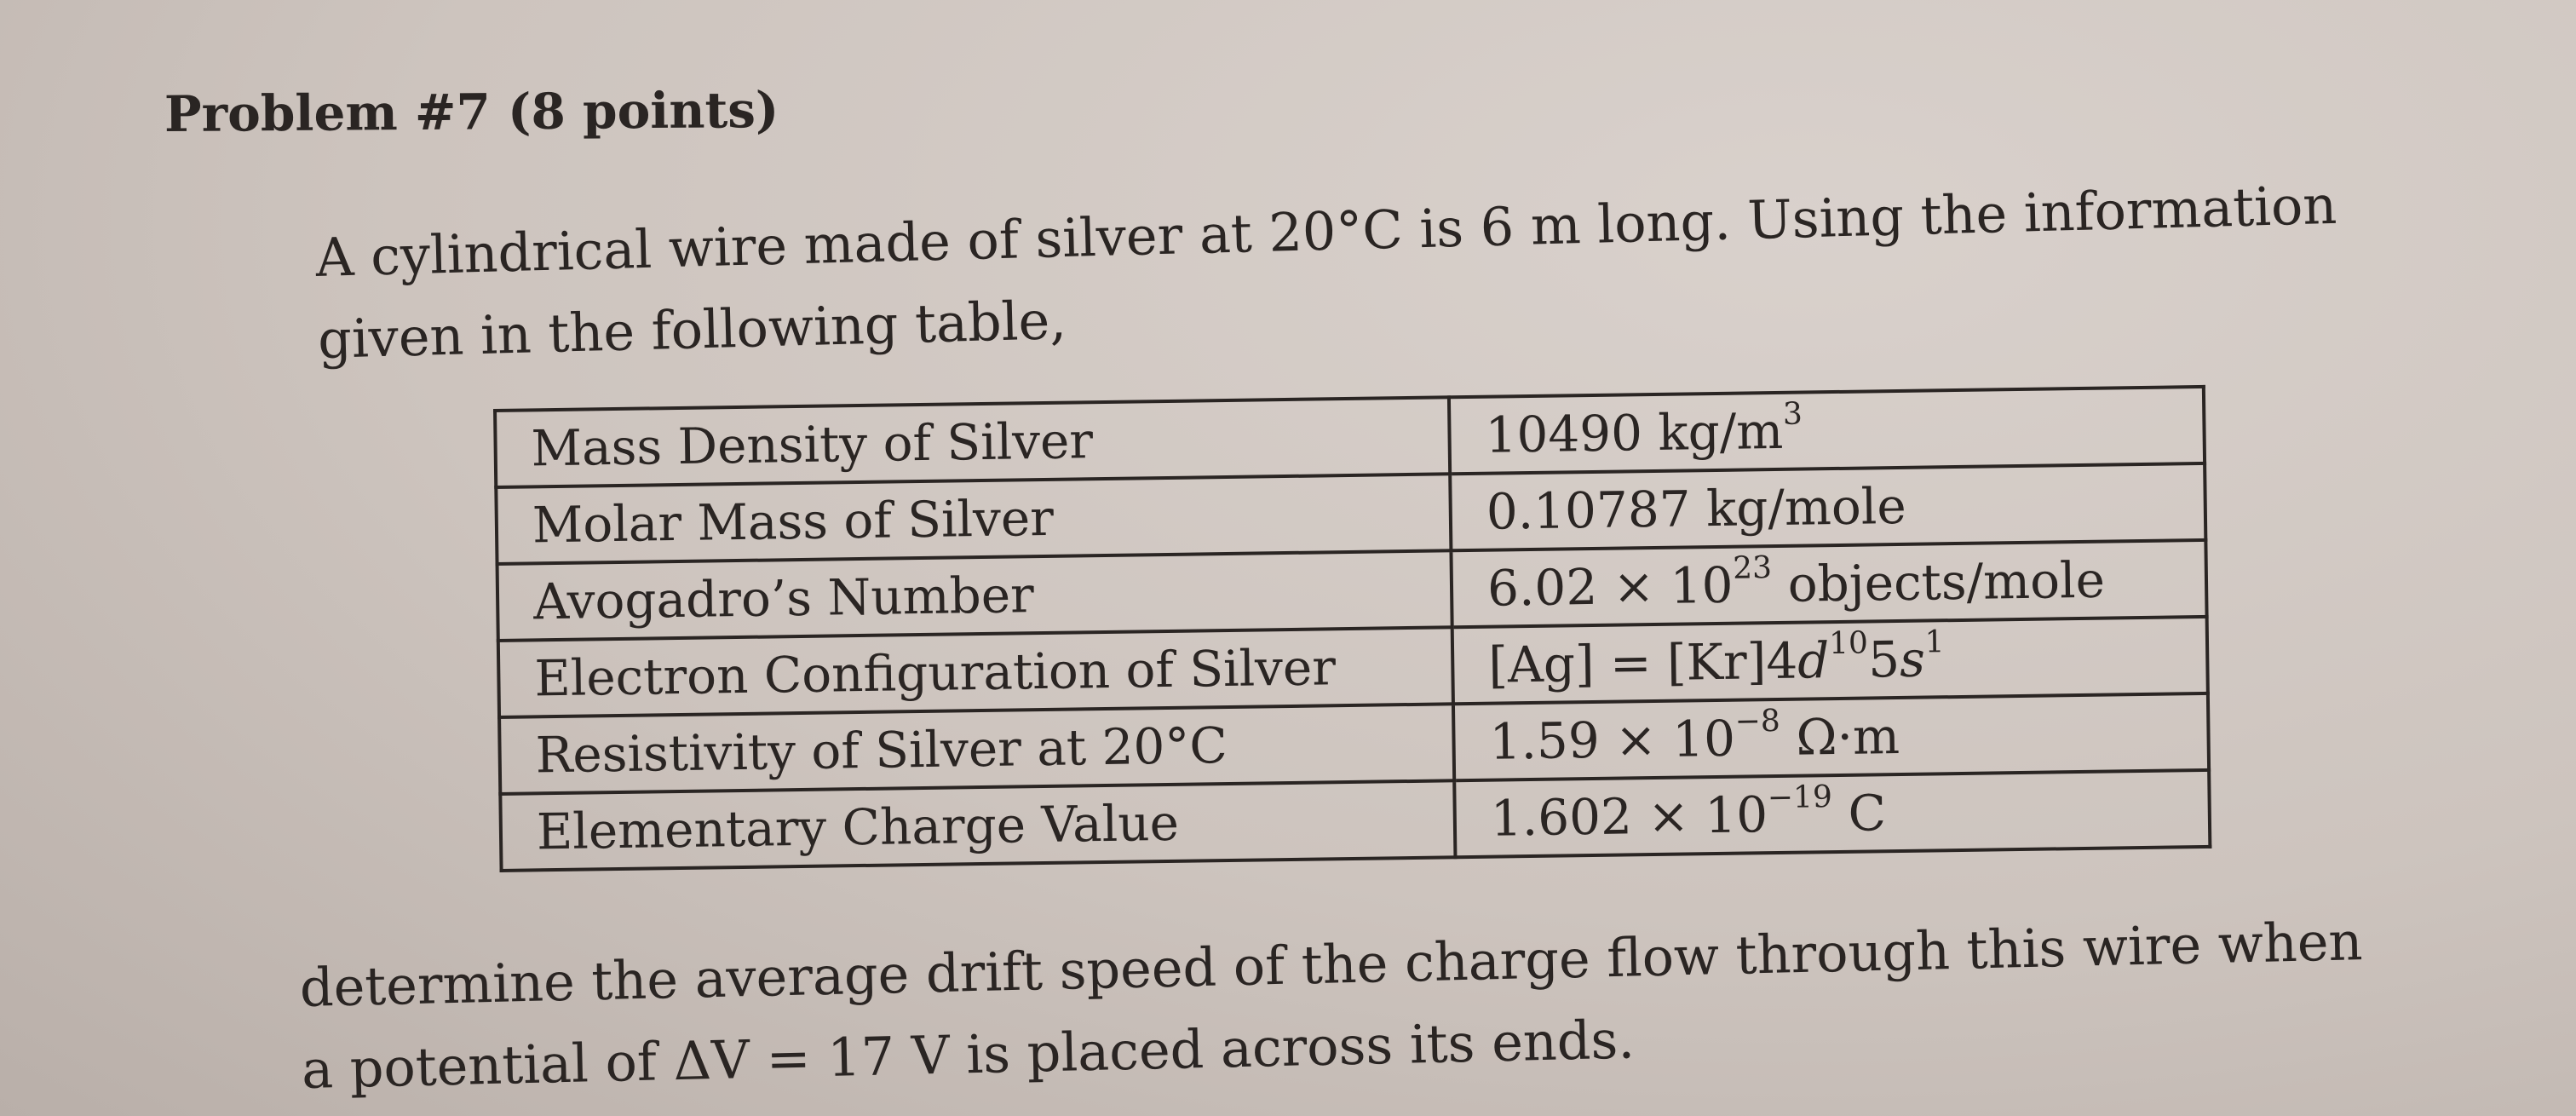 This screenshot has width=2576, height=1116. What do you see at coordinates (1697, 508) in the screenshot?
I see `value-text: 0.10787 kg/mole` at bounding box center [1697, 508].